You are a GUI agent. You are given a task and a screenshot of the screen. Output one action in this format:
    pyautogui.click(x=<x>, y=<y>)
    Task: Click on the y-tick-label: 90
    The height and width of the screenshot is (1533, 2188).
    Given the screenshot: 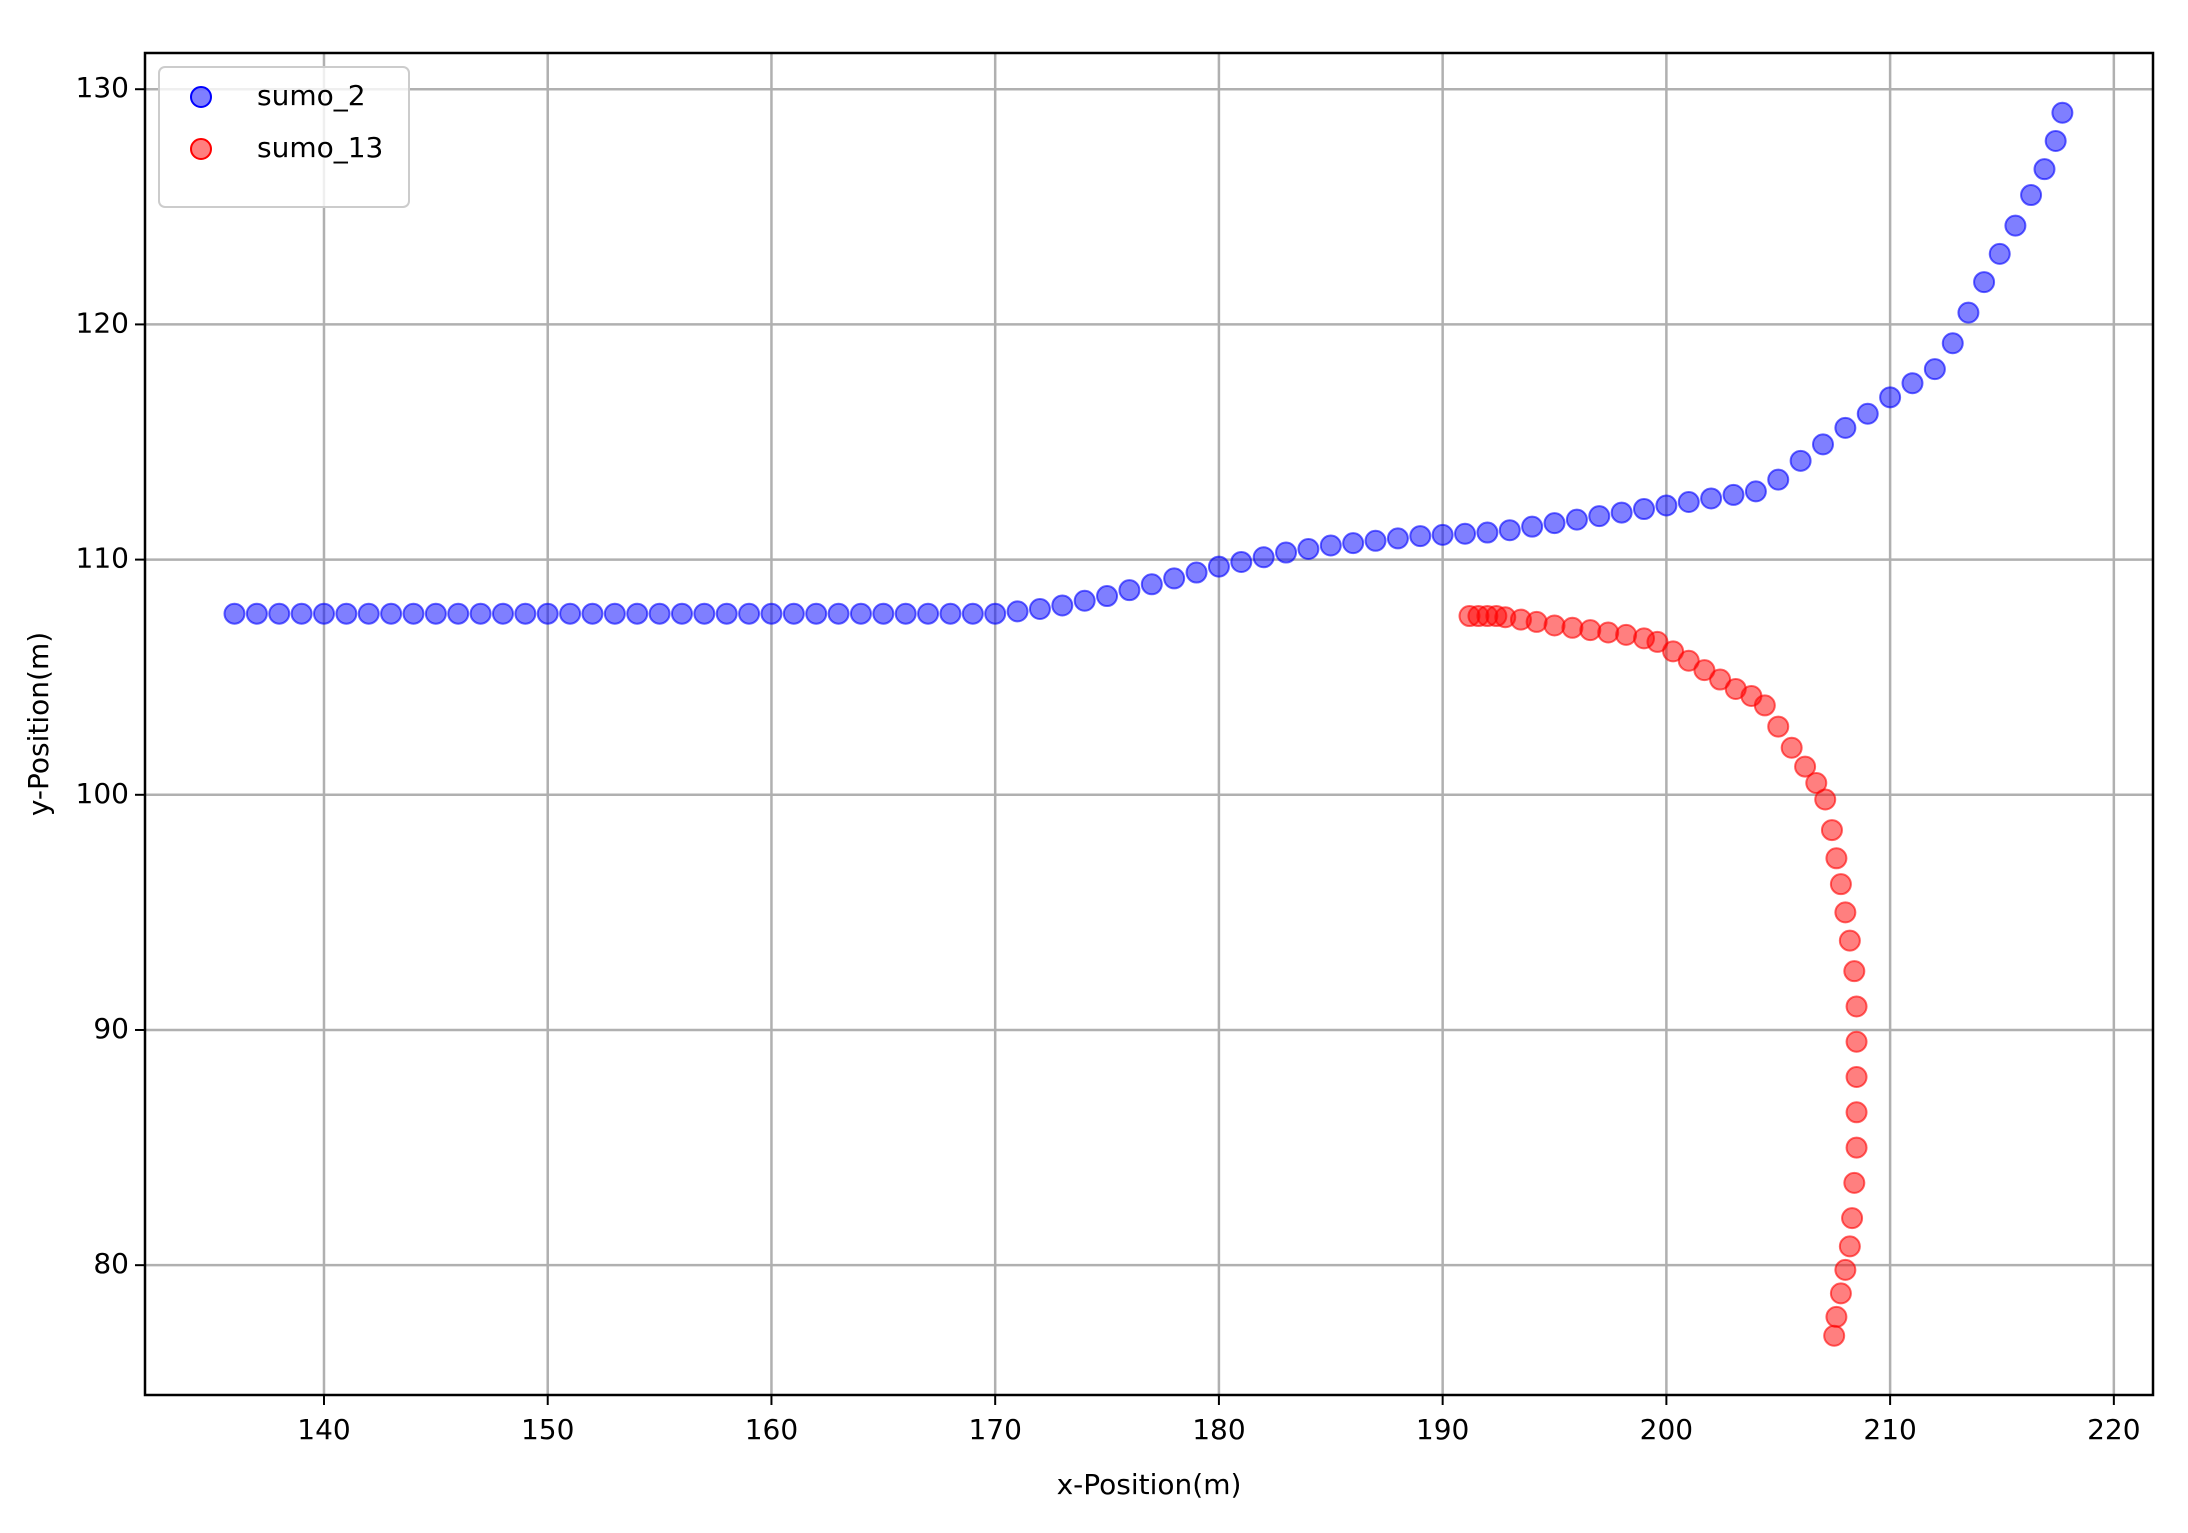 What is the action you would take?
    pyautogui.click(x=111, y=1028)
    